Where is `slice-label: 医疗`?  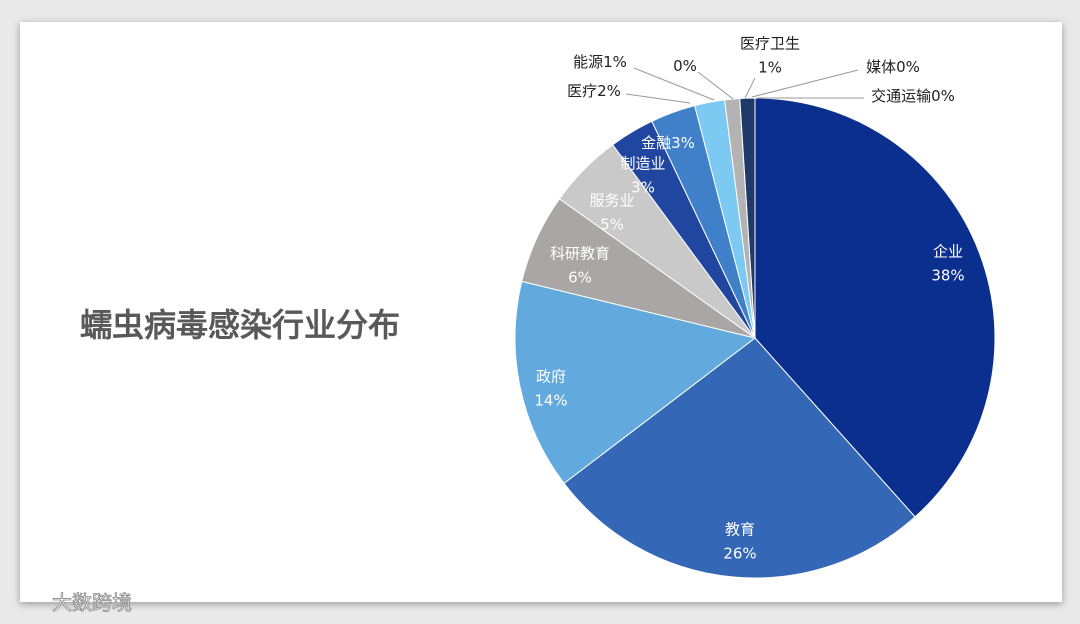
slice-label: 医疗 is located at coordinates (582, 91).